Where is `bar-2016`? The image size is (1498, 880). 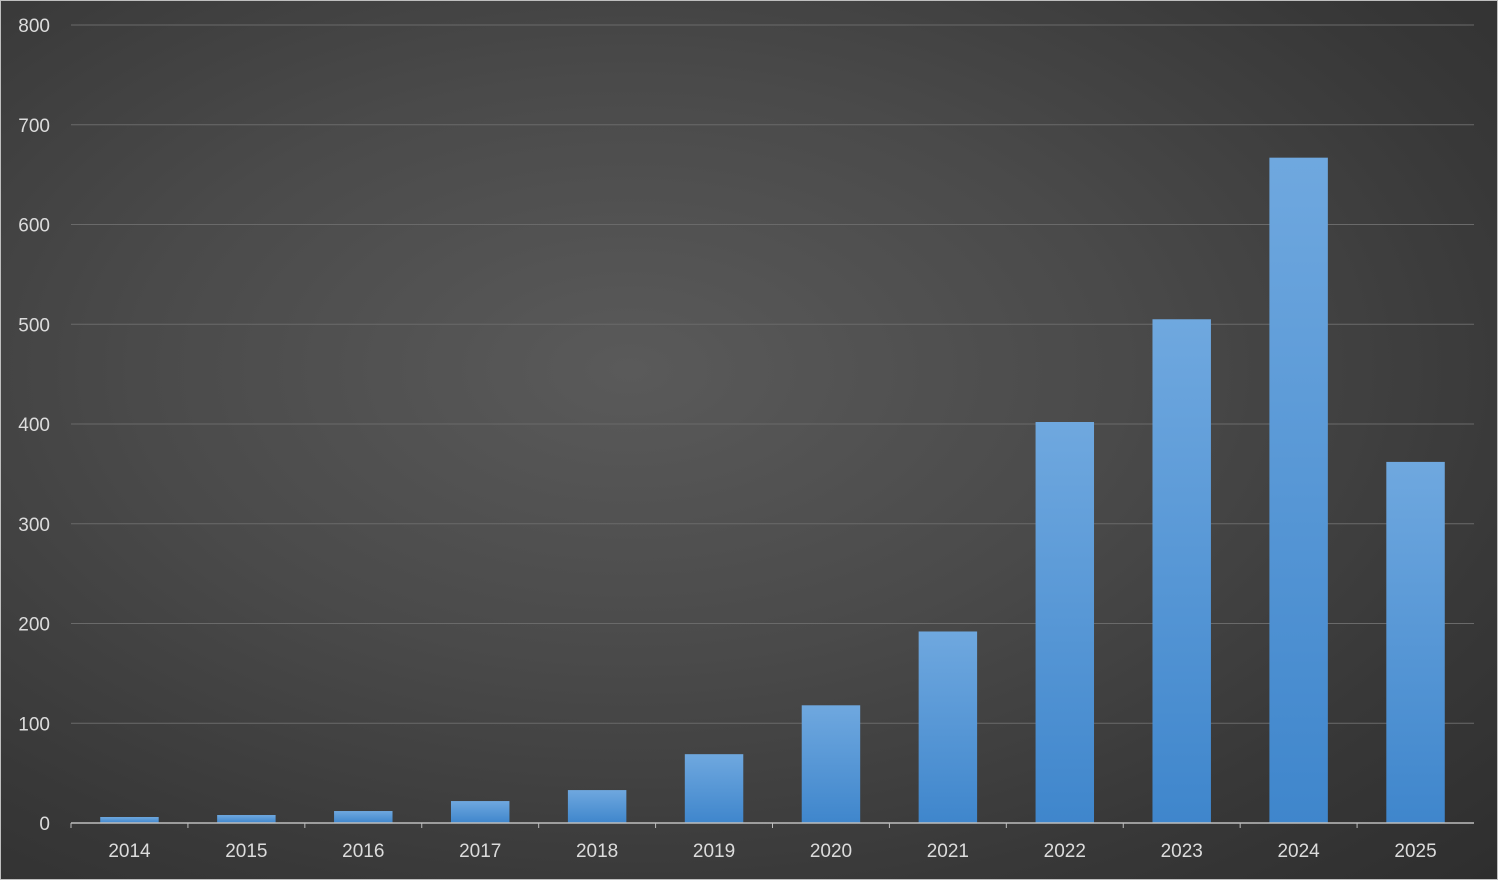 bar-2016 is located at coordinates (363, 817).